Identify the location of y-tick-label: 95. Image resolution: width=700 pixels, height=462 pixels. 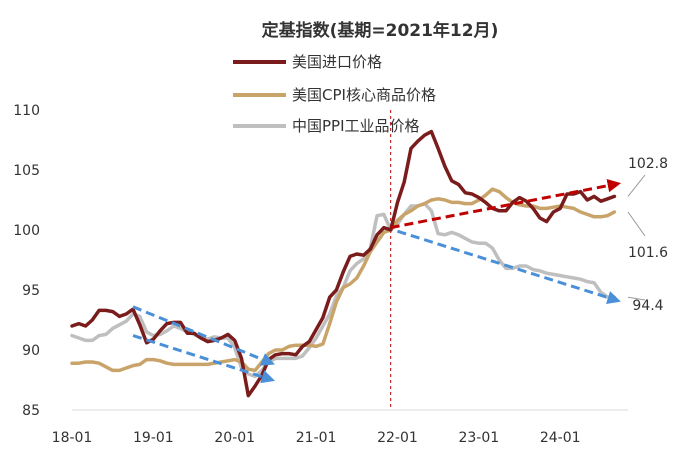
(31, 291).